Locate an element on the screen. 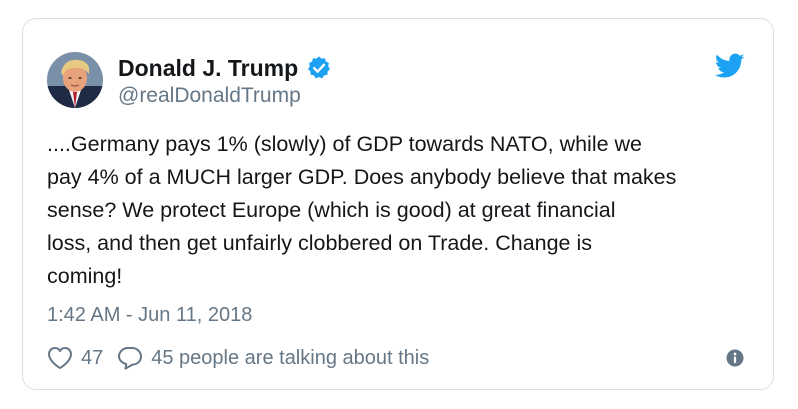 This screenshot has height=409, width=798. verified-badge-icon is located at coordinates (319, 67).